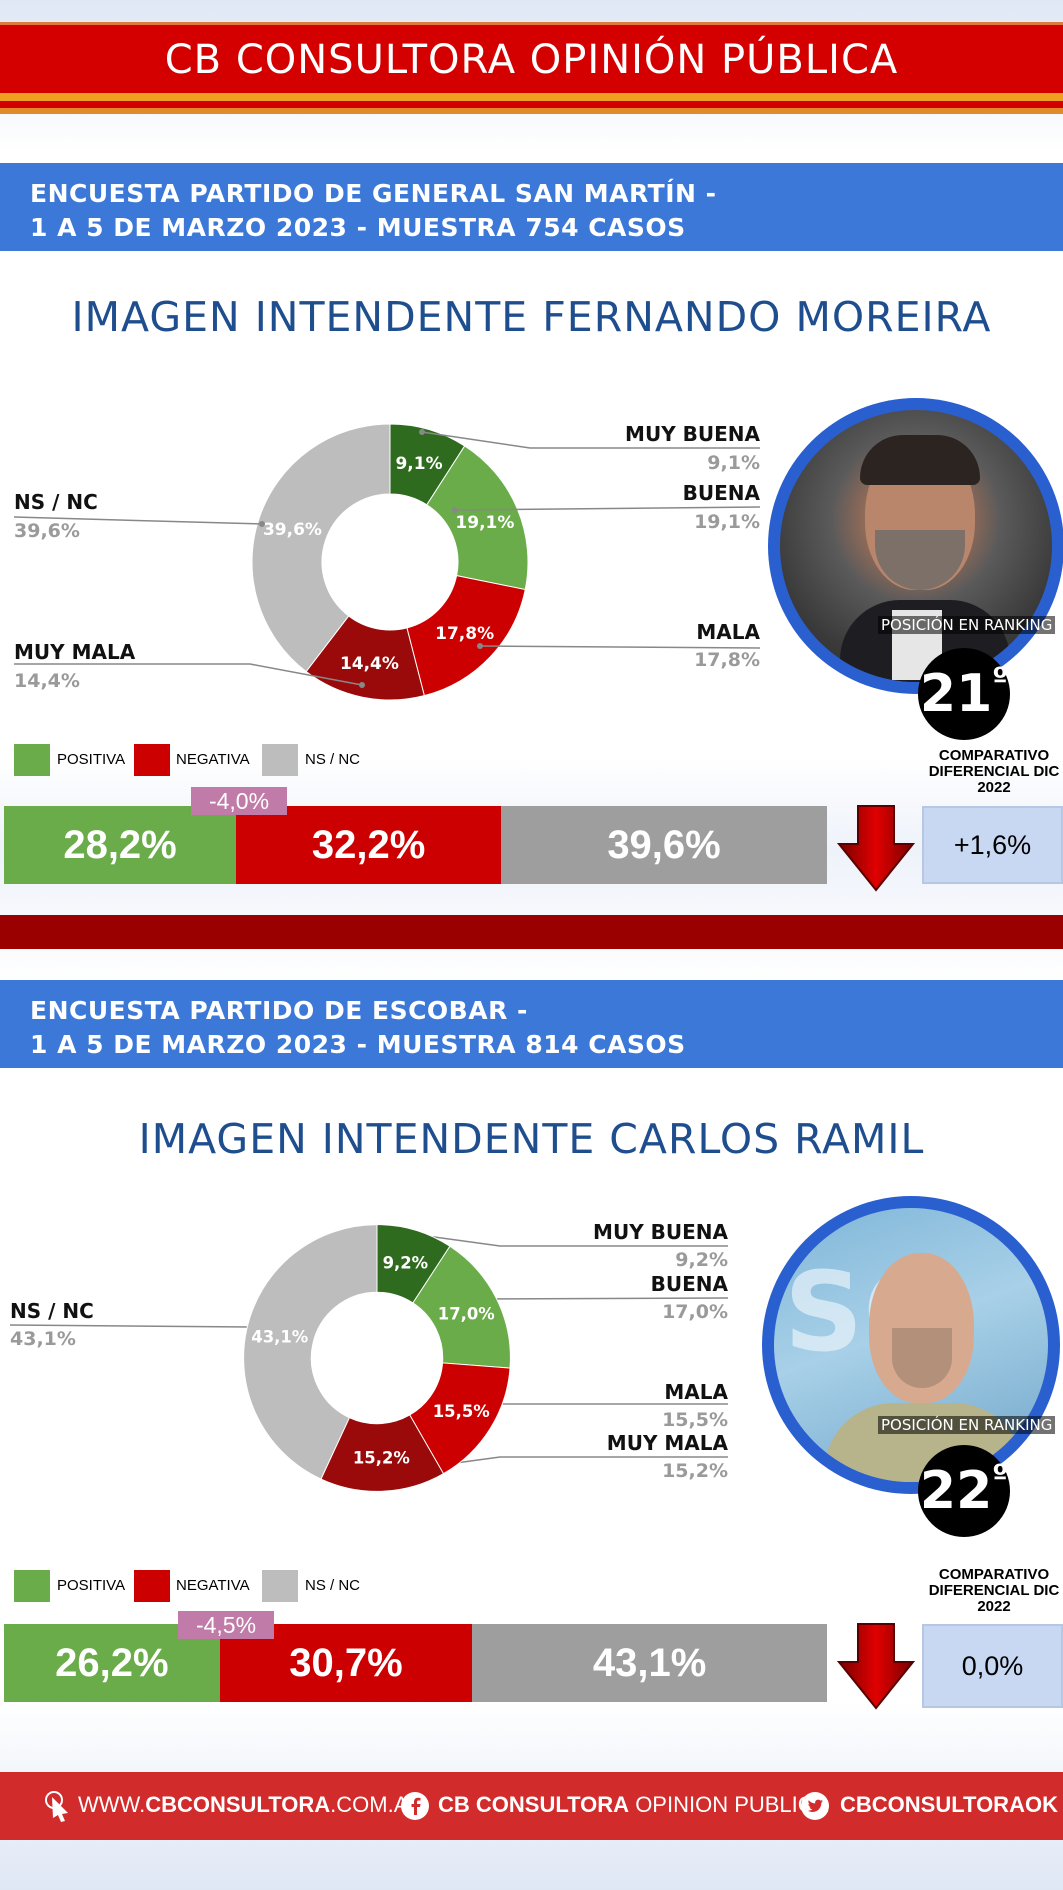 The image size is (1063, 1890). What do you see at coordinates (696, 1392) in the screenshot?
I see `callout-mala-2: MALA` at bounding box center [696, 1392].